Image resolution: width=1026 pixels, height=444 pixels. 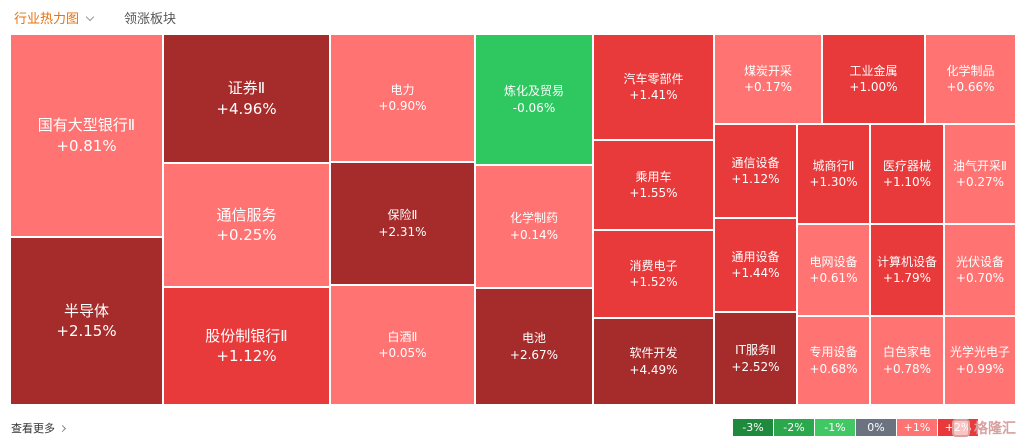 I want to click on treemap-cell: 炼化及贸易 -0.06%, so click(x=534, y=99).